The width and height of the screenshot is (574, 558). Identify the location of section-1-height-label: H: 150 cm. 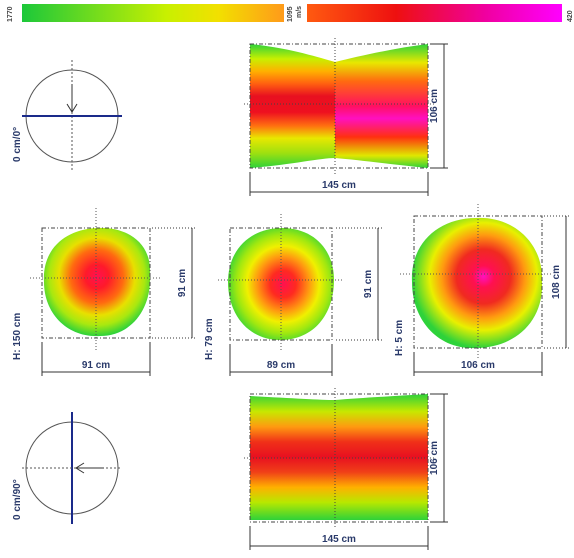
(17, 336).